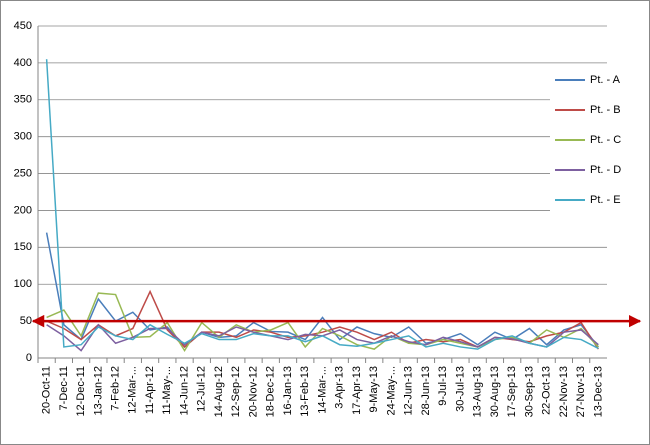 Image resolution: width=650 pixels, height=445 pixels. I want to click on x-tick-label: 18-Dec-12, so click(271, 391).